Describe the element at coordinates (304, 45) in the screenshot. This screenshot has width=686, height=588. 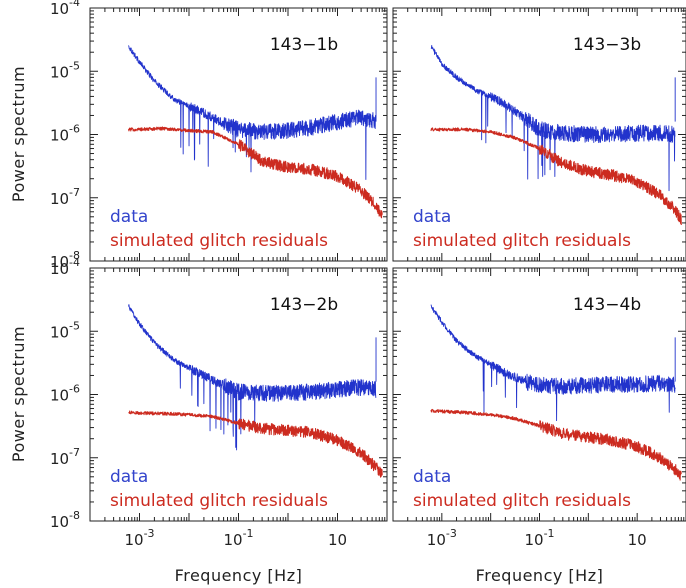
I see `panel-title: 143−1b` at that location.